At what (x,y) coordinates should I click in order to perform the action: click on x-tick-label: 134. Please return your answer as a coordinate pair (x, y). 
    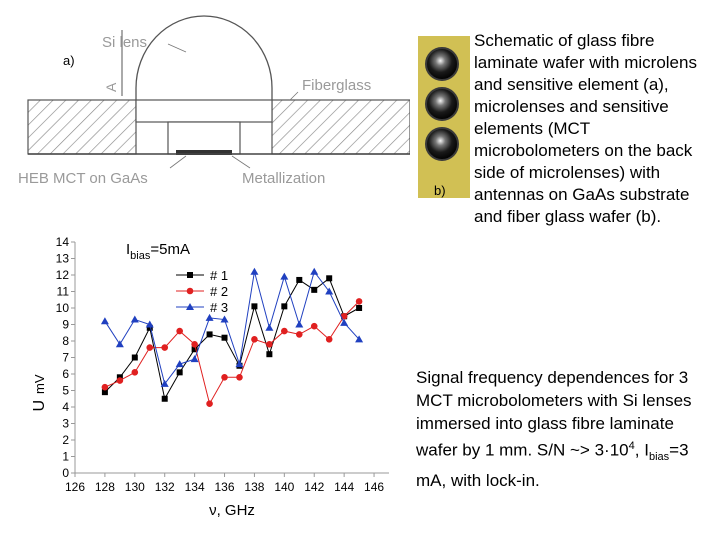
    Looking at the image, I should click on (195, 487).